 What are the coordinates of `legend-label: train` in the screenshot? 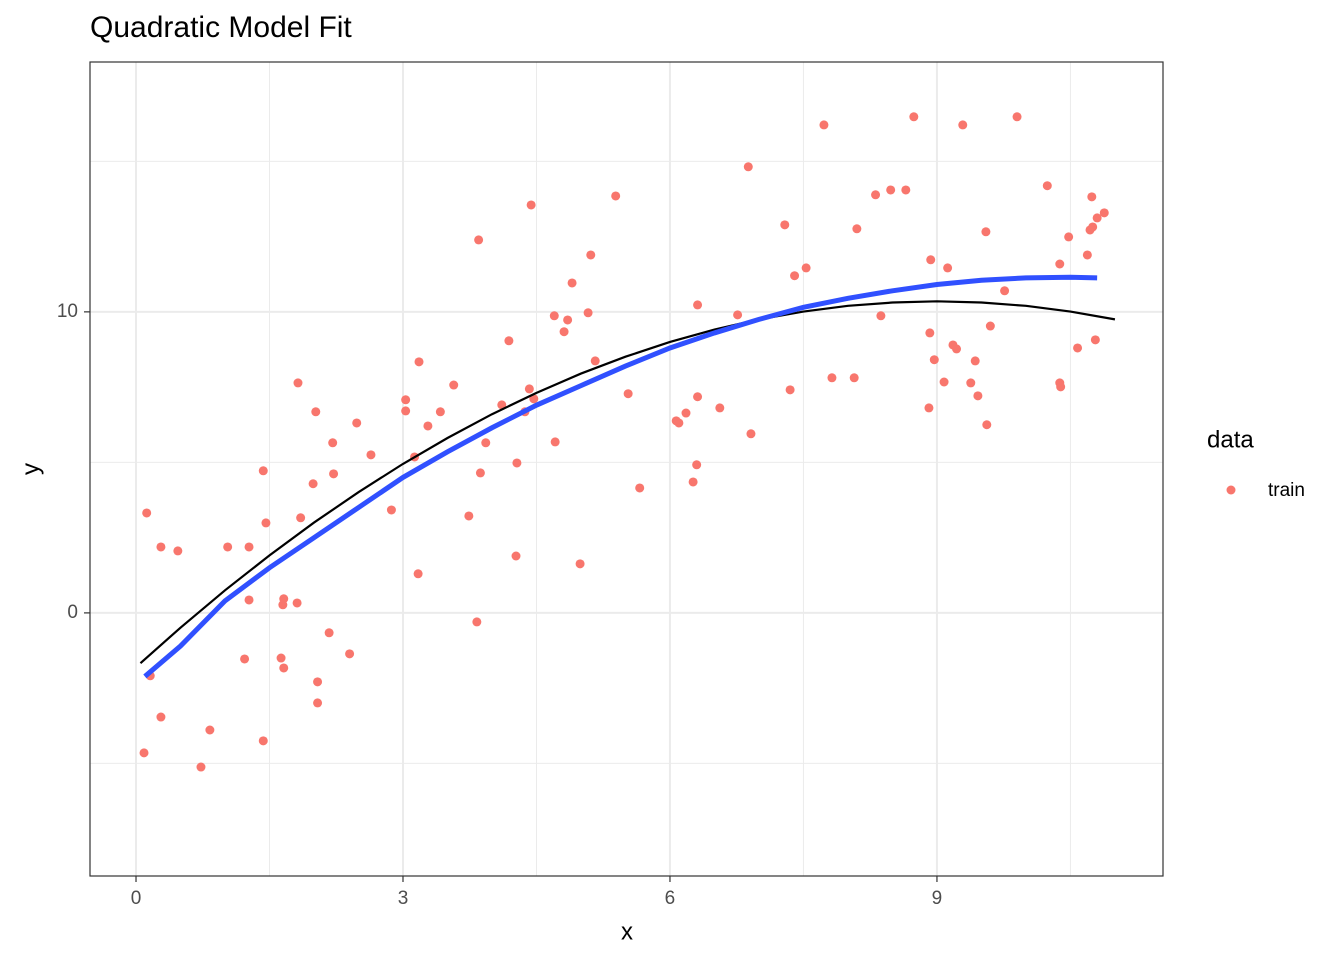 It's located at (1286, 490).